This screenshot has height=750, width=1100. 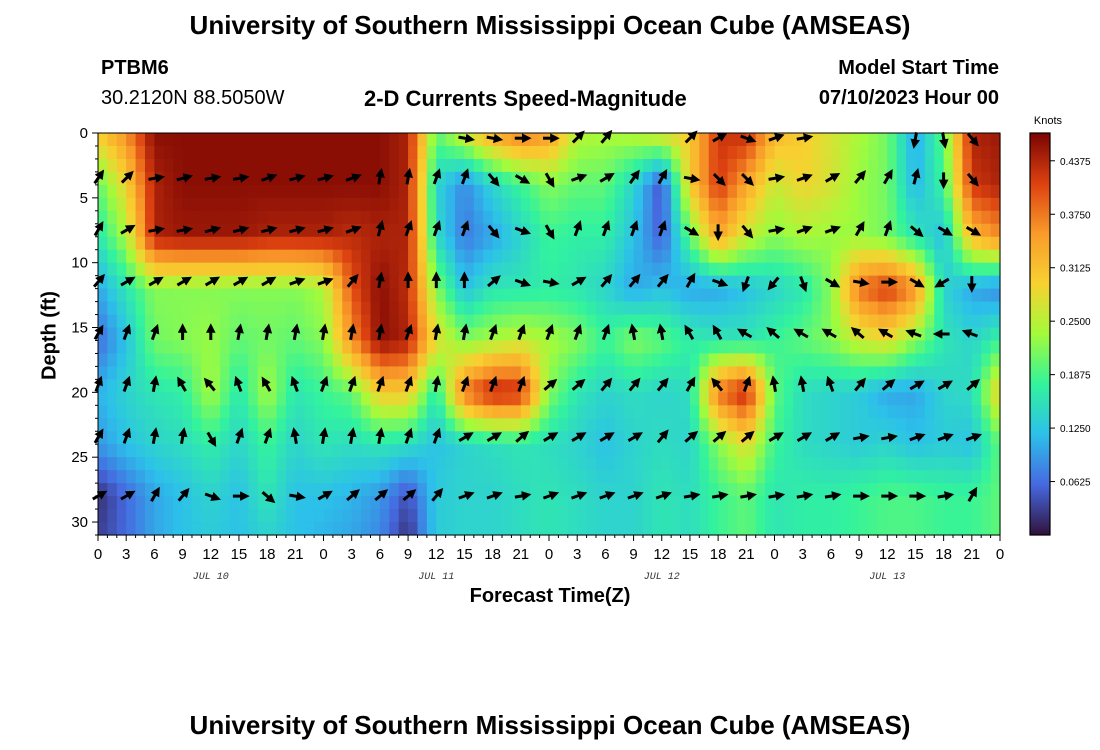 What do you see at coordinates (492, 554) in the screenshot?
I see `x-tick-label: 18` at bounding box center [492, 554].